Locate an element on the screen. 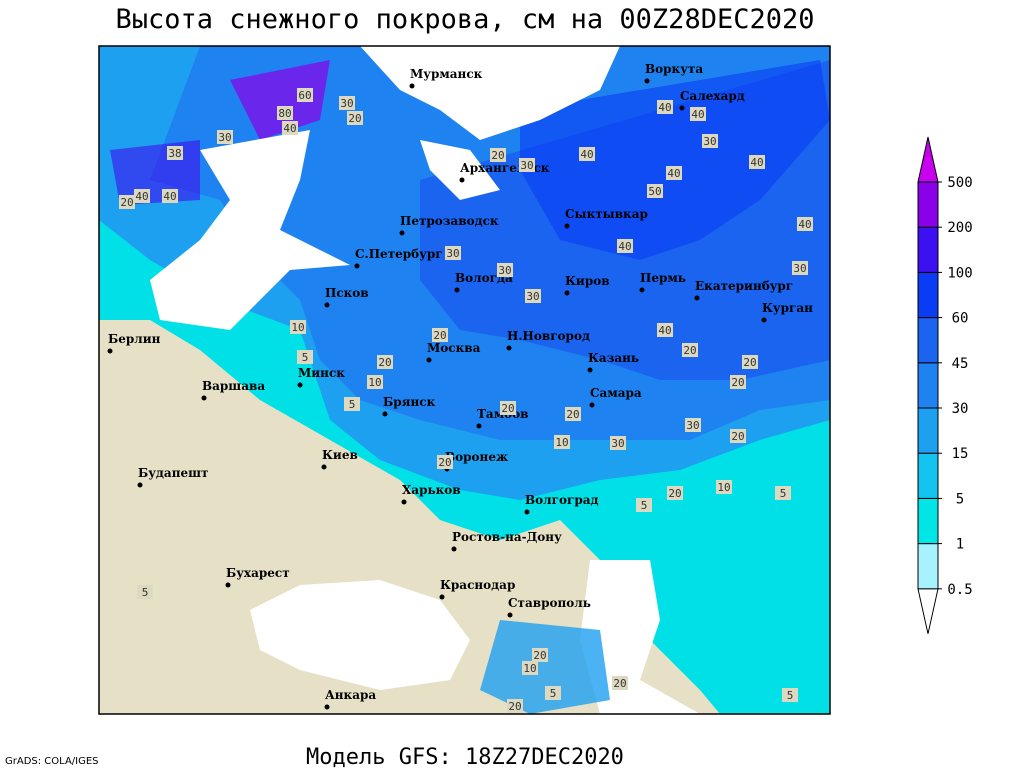 This screenshot has width=1024, height=768. city-label: Брянск is located at coordinates (409, 402).